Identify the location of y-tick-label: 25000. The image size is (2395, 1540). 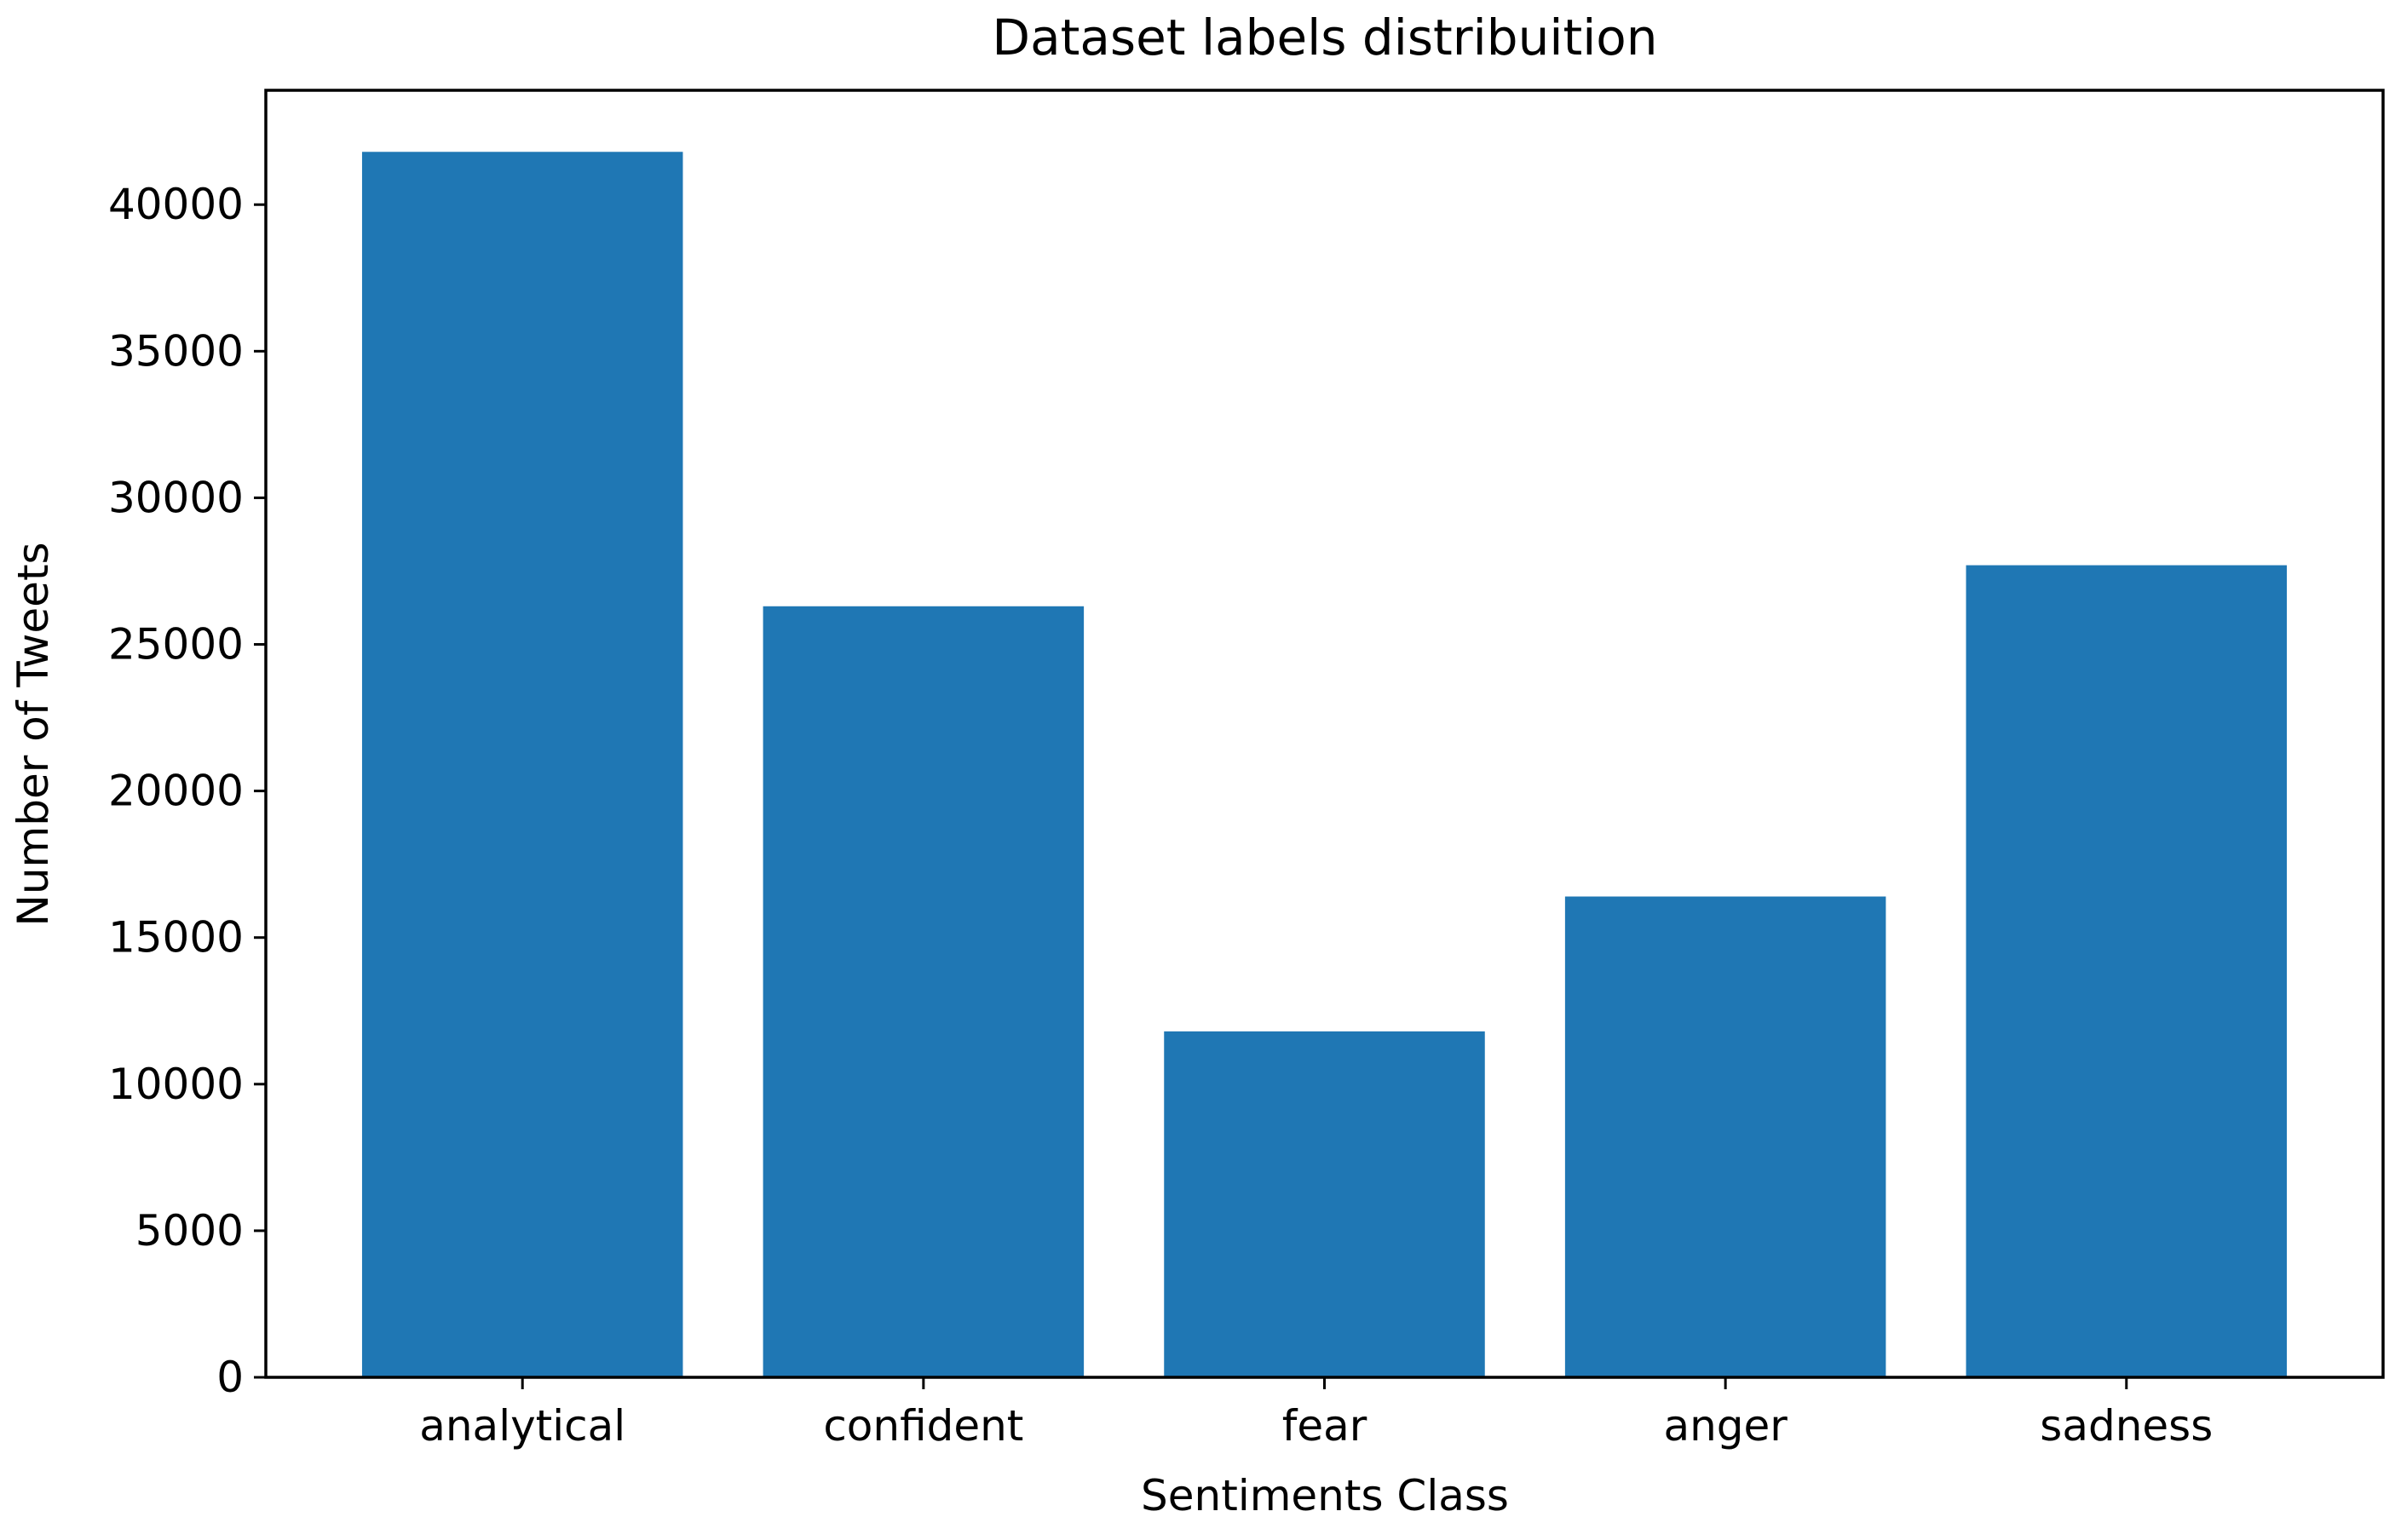
(176, 644).